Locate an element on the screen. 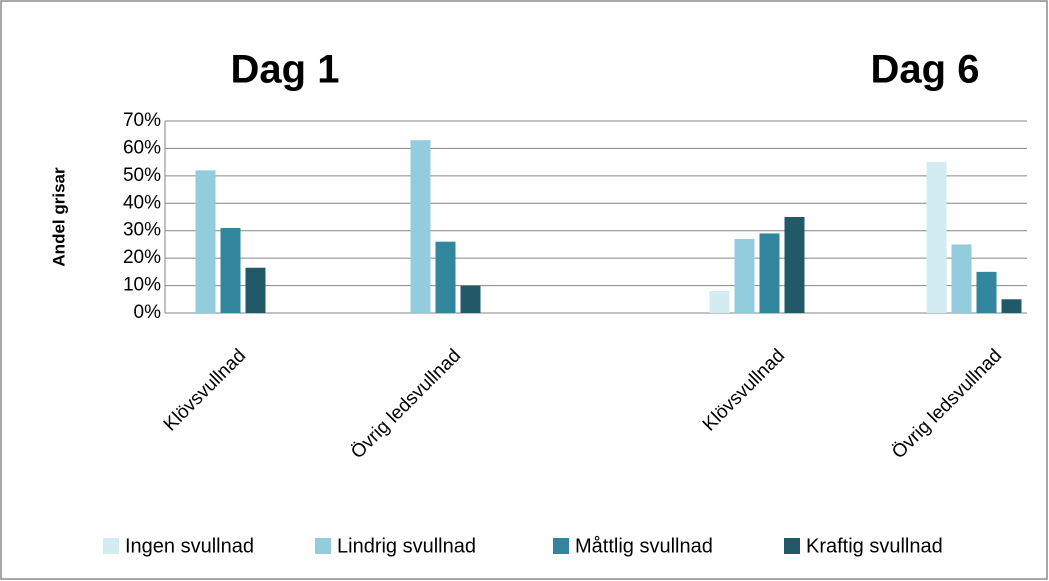 Image resolution: width=1049 pixels, height=581 pixels. chart-title: Dag 1 is located at coordinates (285, 70).